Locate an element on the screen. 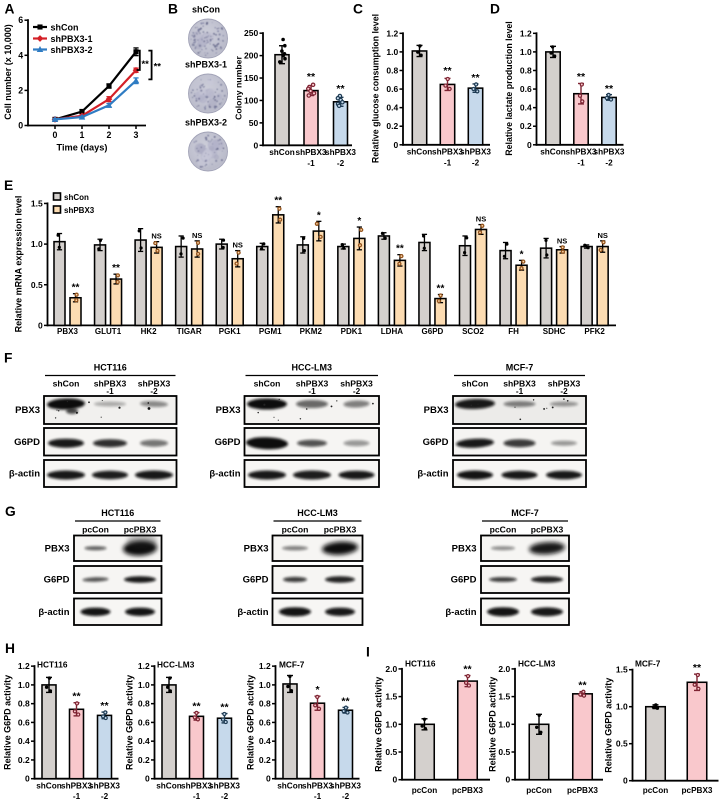 This screenshot has width=723, height=803. svg-text: 200 is located at coordinates (251, 56).